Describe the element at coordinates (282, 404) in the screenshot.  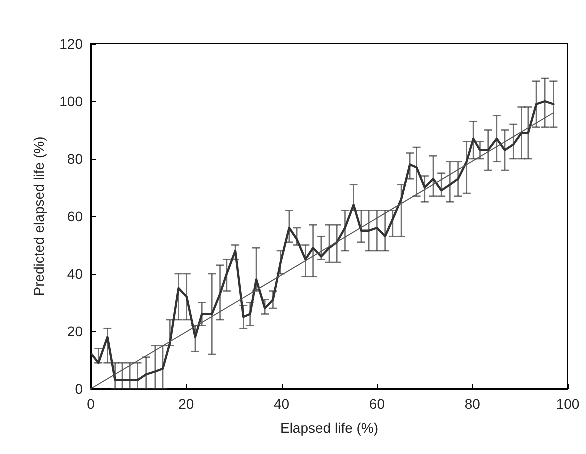
I see `x-tick-label: 40` at that location.